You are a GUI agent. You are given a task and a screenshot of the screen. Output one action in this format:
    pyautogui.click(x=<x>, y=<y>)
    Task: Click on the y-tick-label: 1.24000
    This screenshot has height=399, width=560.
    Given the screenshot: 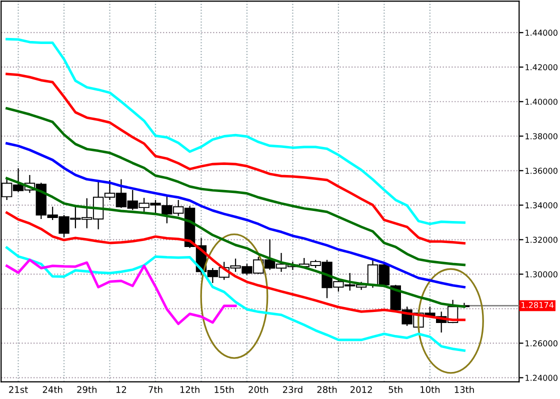 What is the action you would take?
    pyautogui.click(x=542, y=377)
    